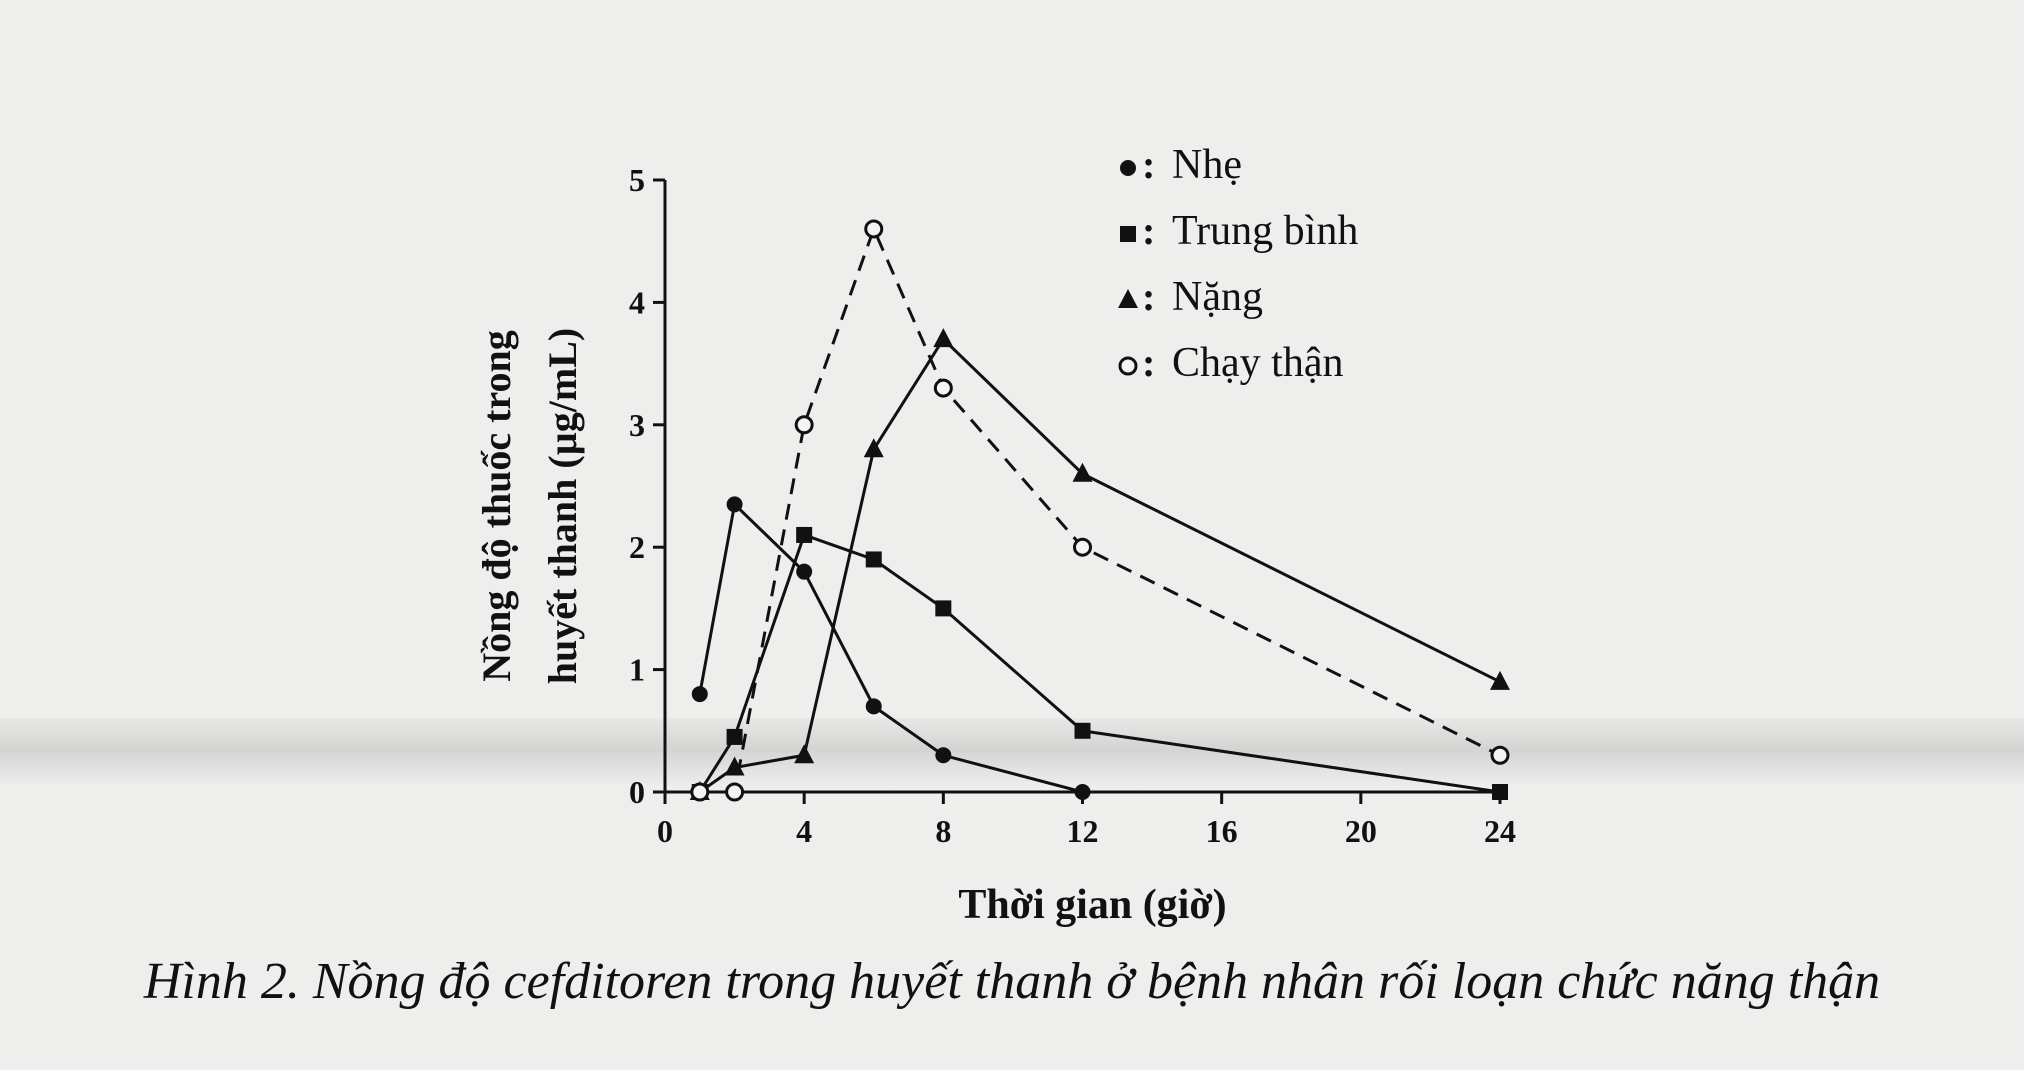 The height and width of the screenshot is (1070, 2024). Describe the element at coordinates (1222, 831) in the screenshot. I see `x-tick-label: 16` at that location.